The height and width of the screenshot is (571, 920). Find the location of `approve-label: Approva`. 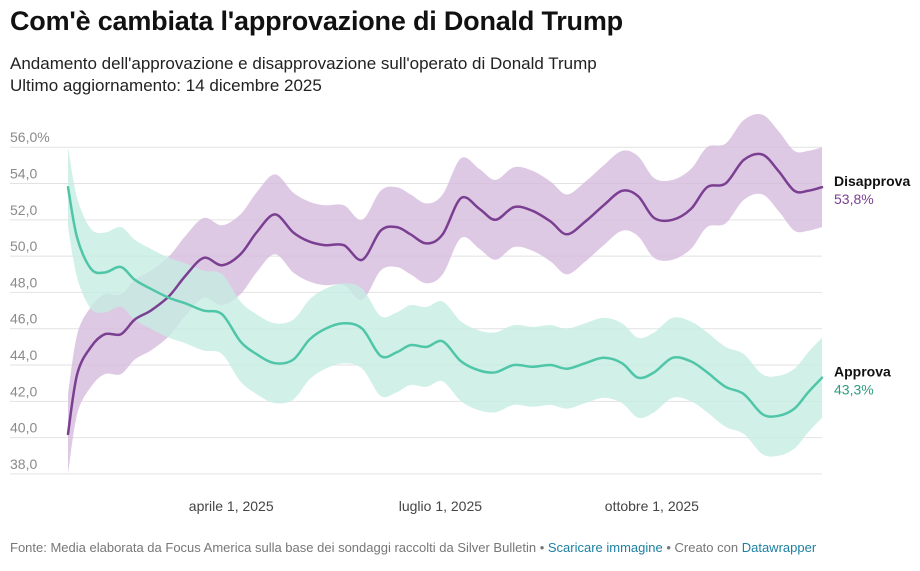

approve-label: Approva is located at coordinates (862, 372).